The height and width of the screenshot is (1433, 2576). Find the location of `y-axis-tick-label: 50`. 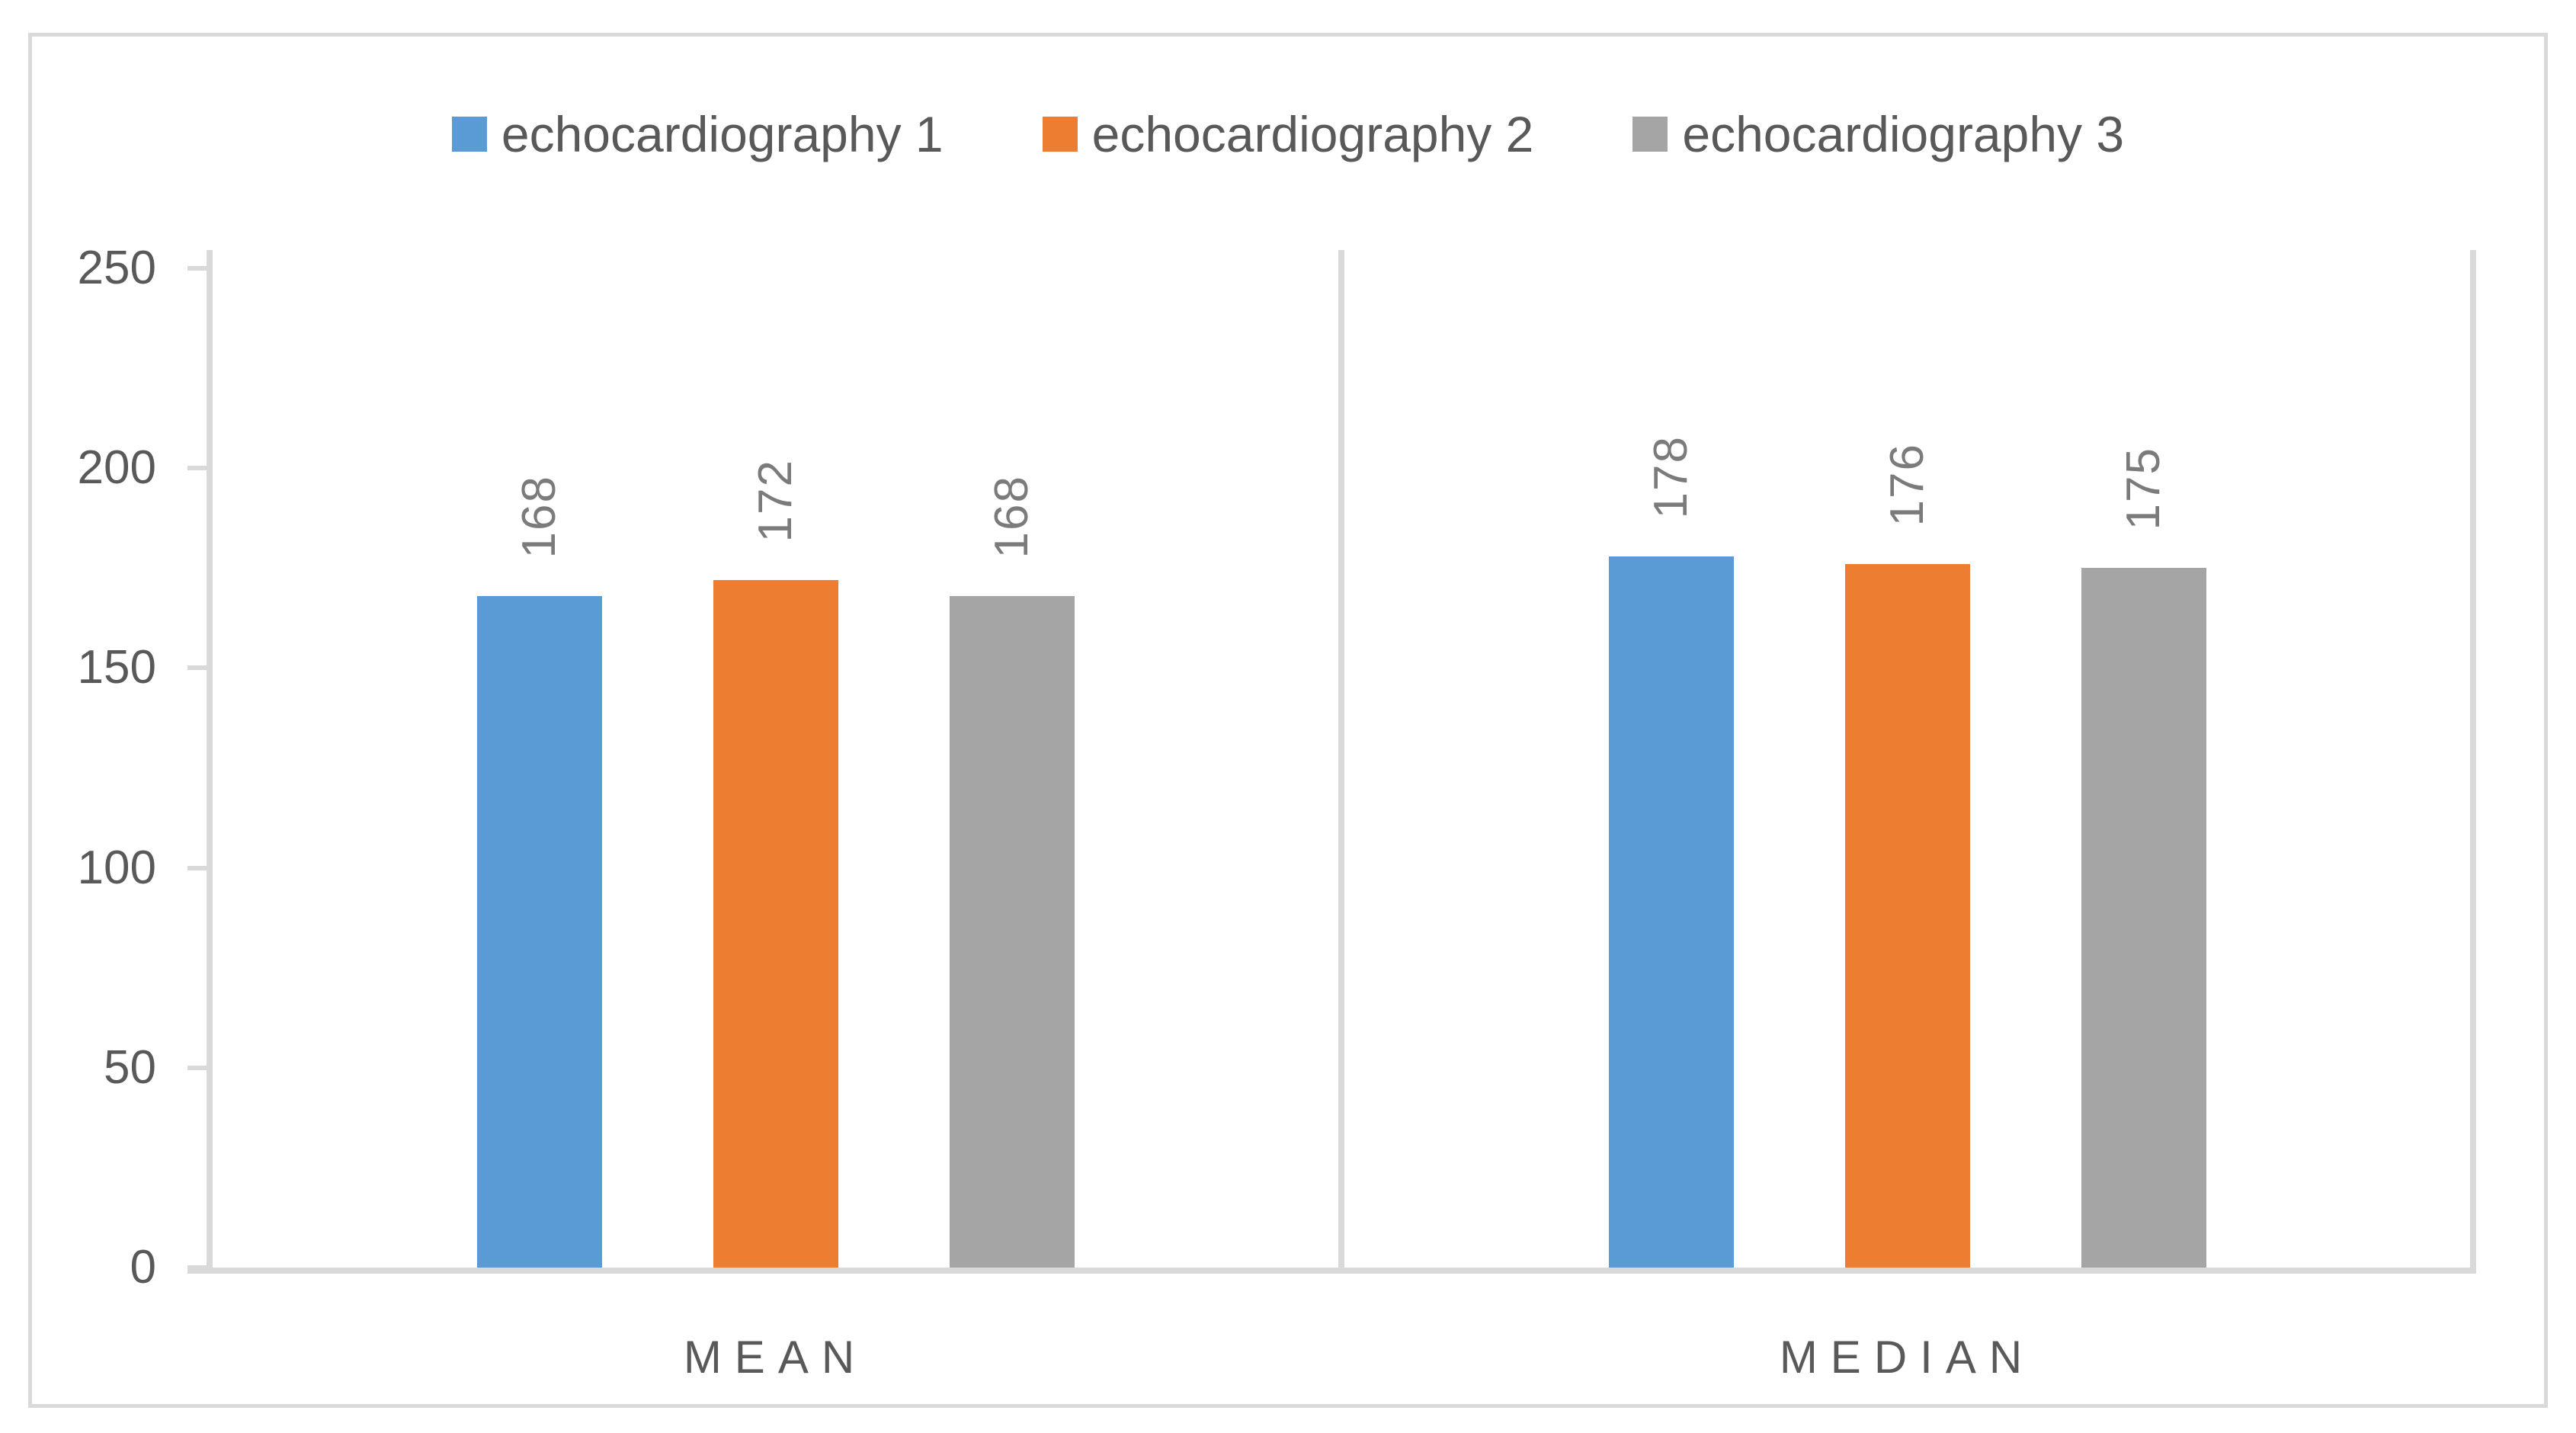

y-axis-tick-label: 50 is located at coordinates (130, 1067).